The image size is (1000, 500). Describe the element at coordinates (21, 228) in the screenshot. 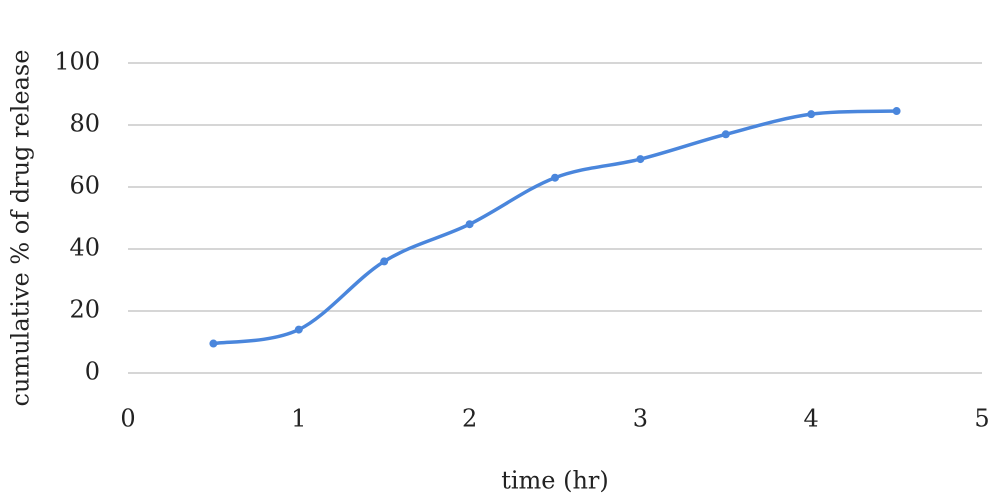

I see `y-axis-label: cumulative % of drug release` at that location.